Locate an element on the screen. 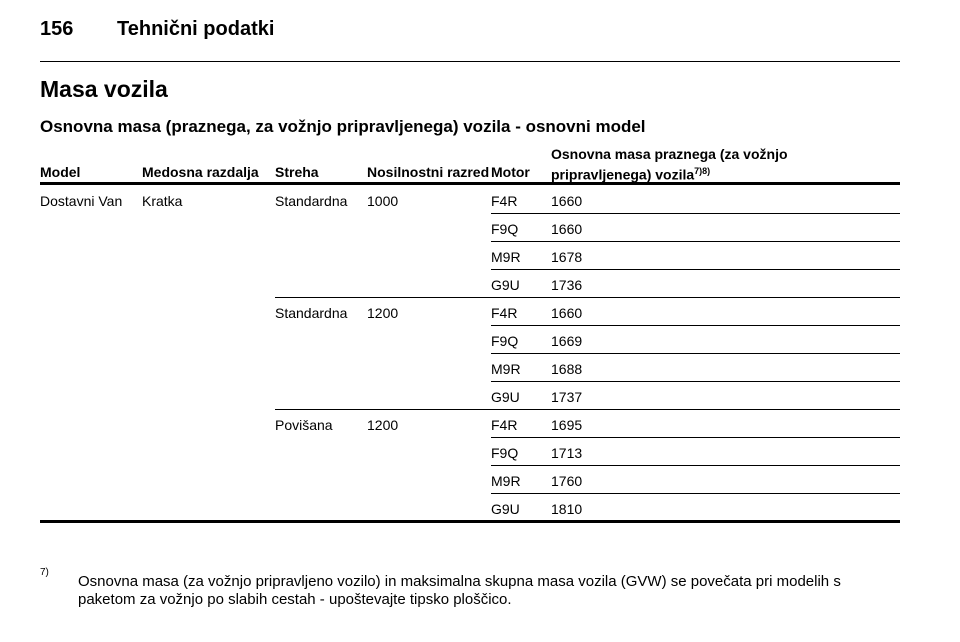 The width and height of the screenshot is (960, 642). cell: Povišana is located at coordinates (304, 425).